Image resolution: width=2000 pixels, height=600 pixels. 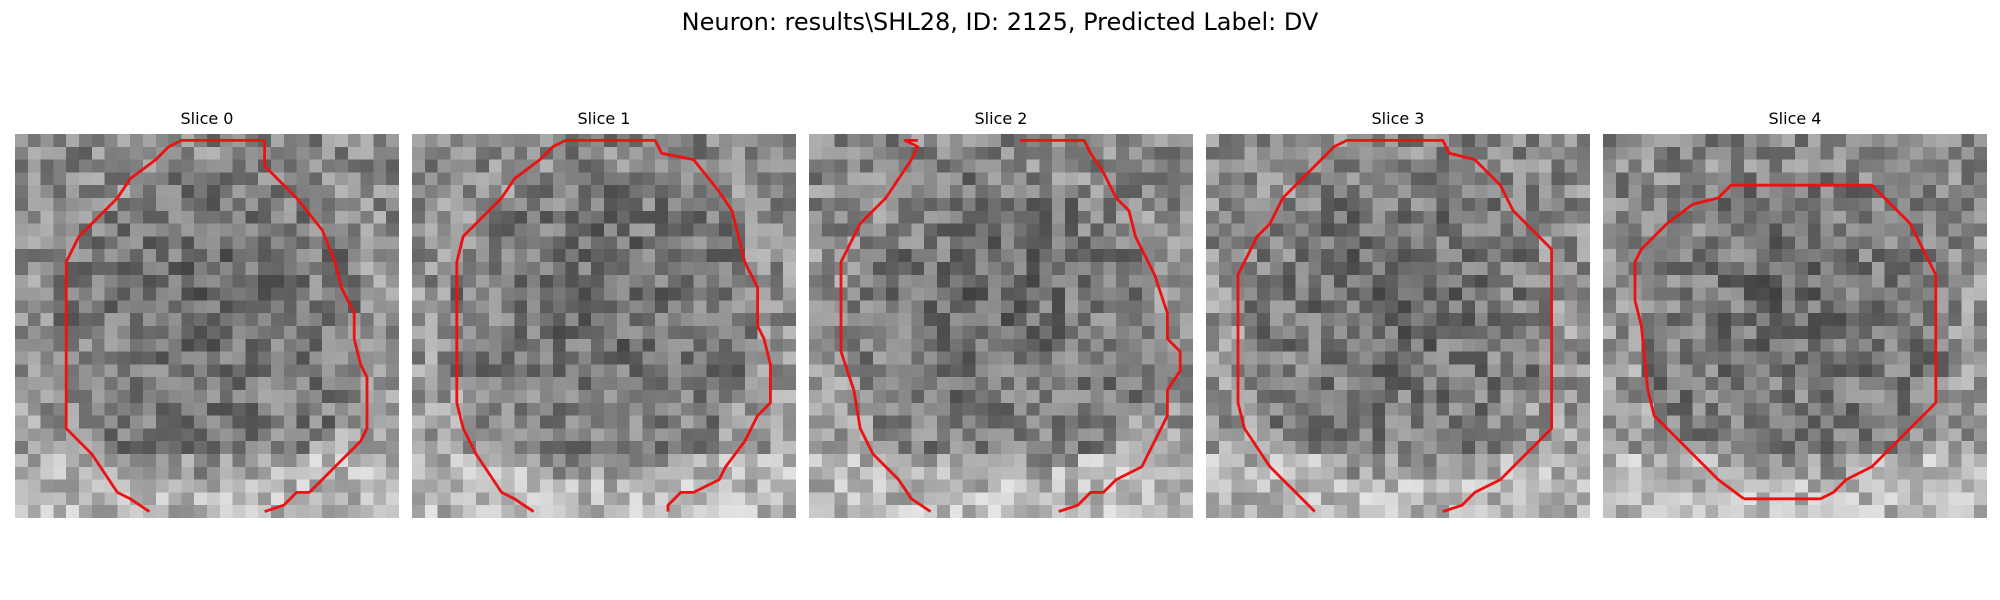 I want to click on slice-panel-3: Slice 3, so click(x=1398, y=313).